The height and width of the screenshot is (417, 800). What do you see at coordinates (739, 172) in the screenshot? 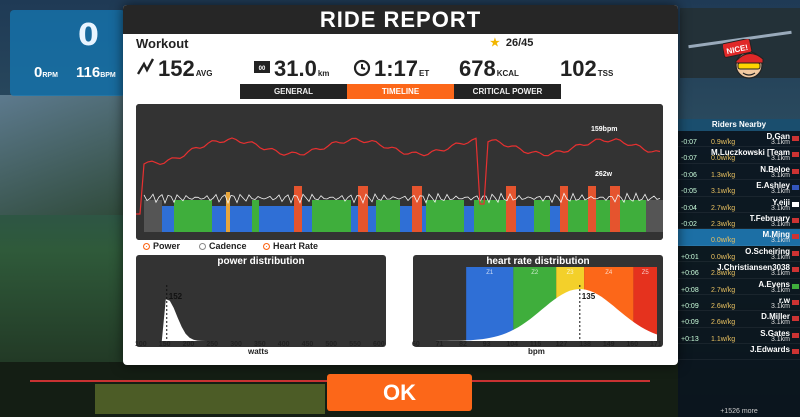
I see `rider-row: N.Beloe -0:06 1.3w/kg 3.1km` at bounding box center [739, 172].